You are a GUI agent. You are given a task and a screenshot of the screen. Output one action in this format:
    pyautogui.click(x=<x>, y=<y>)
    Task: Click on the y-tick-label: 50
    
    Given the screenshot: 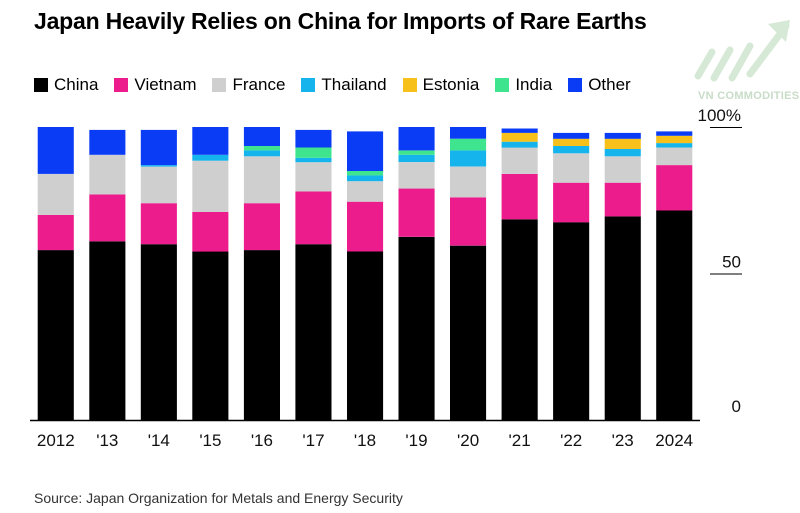 What is the action you would take?
    pyautogui.click(x=731, y=262)
    